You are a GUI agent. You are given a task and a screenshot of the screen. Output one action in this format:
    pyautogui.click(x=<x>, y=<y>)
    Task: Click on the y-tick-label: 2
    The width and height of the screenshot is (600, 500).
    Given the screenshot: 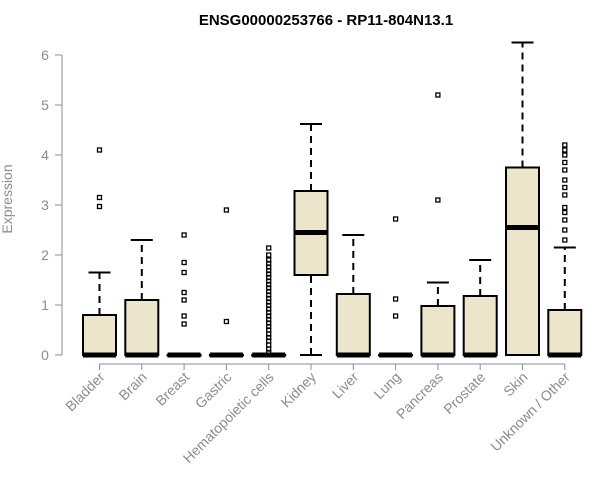 What is the action you would take?
    pyautogui.click(x=45, y=255)
    